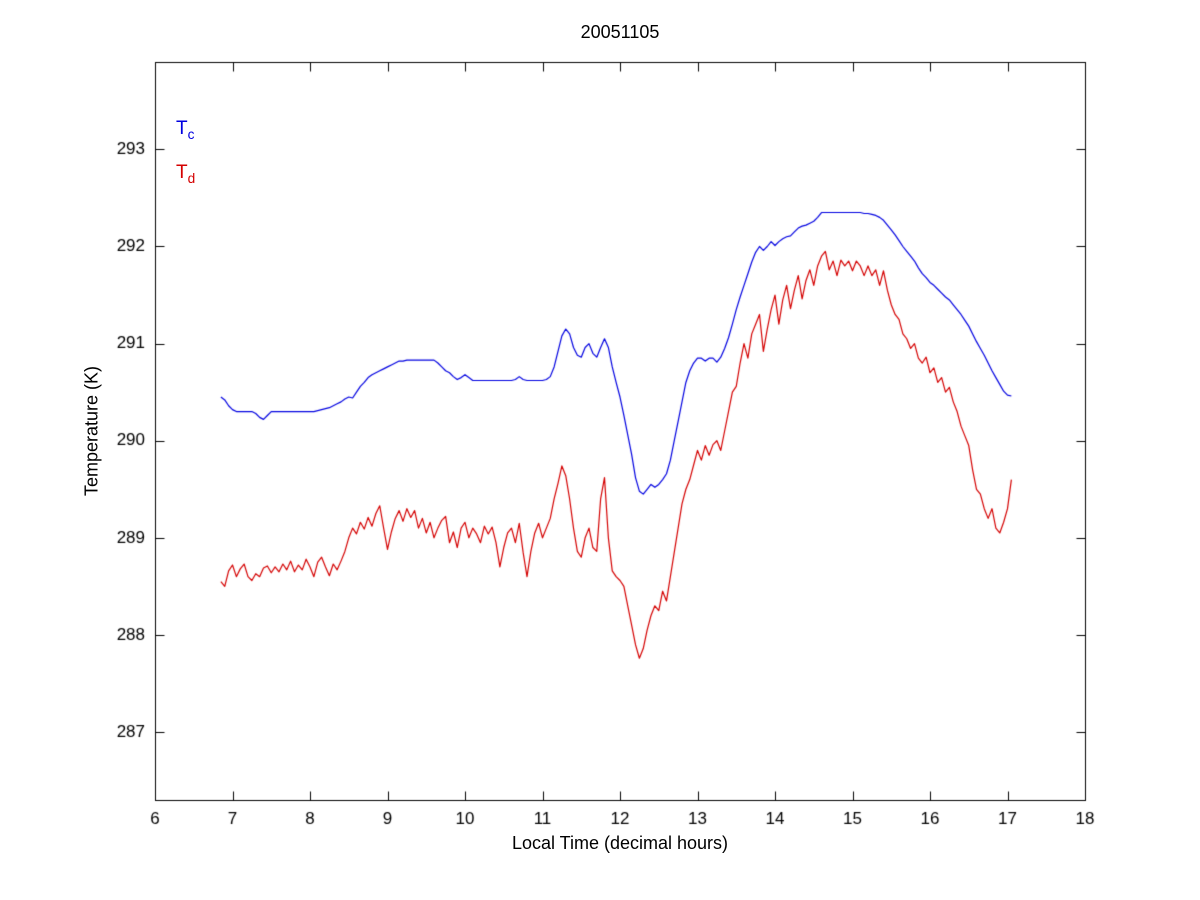 This screenshot has width=1200, height=900. What do you see at coordinates (191, 134) in the screenshot?
I see `legend-tc-subscript: c` at bounding box center [191, 134].